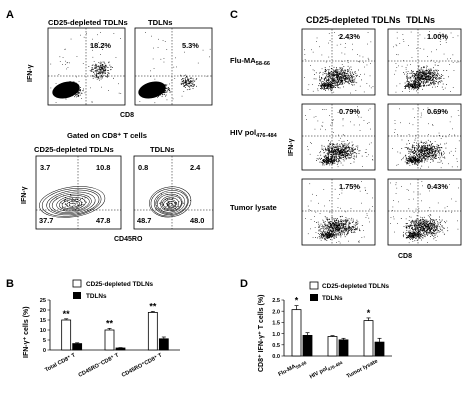  I want to click on y-tick-label: 20, so click(43, 311).